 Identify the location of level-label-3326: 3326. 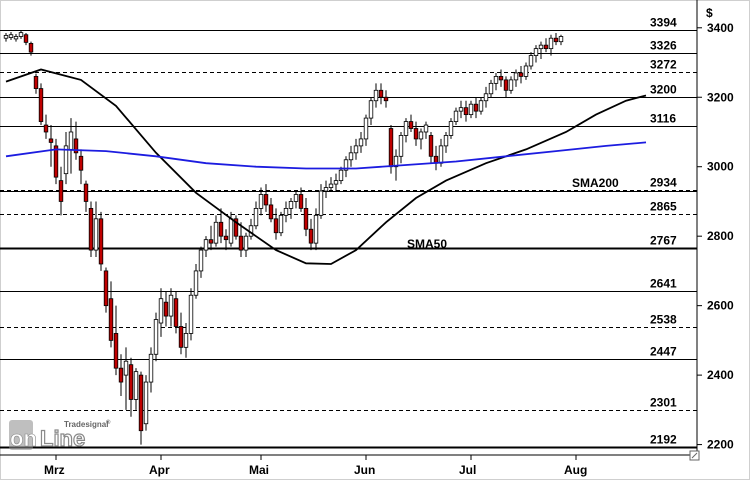
(663, 46).